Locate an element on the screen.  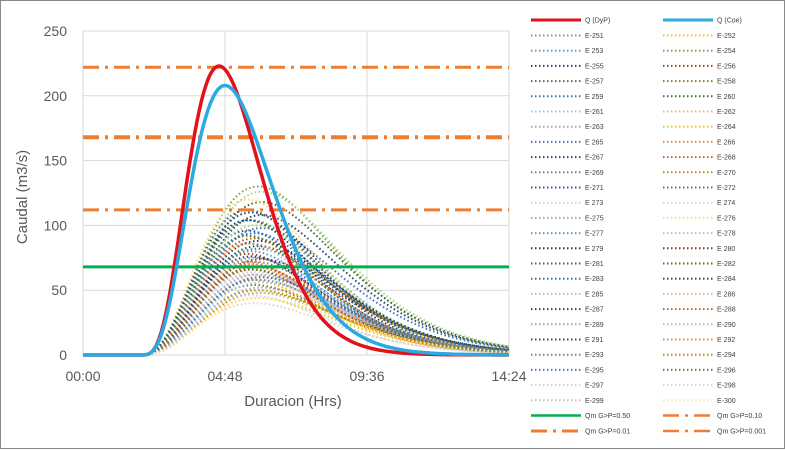
legend-label: E-262 is located at coordinates (726, 112).